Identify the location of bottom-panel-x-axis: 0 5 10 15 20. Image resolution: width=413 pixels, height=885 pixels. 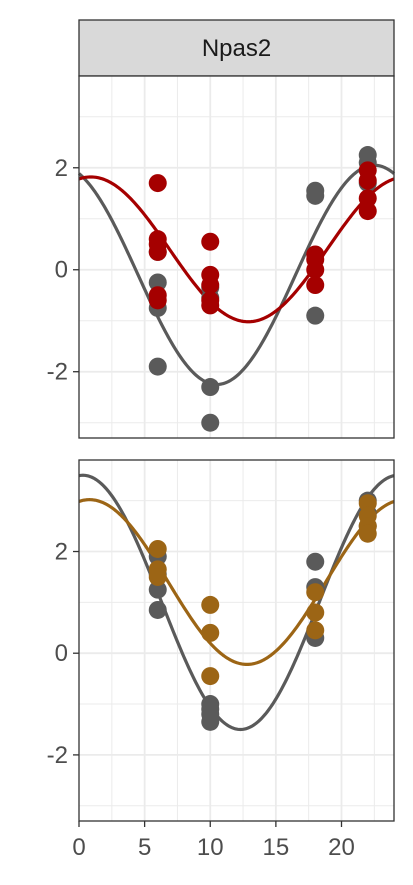
(213, 841).